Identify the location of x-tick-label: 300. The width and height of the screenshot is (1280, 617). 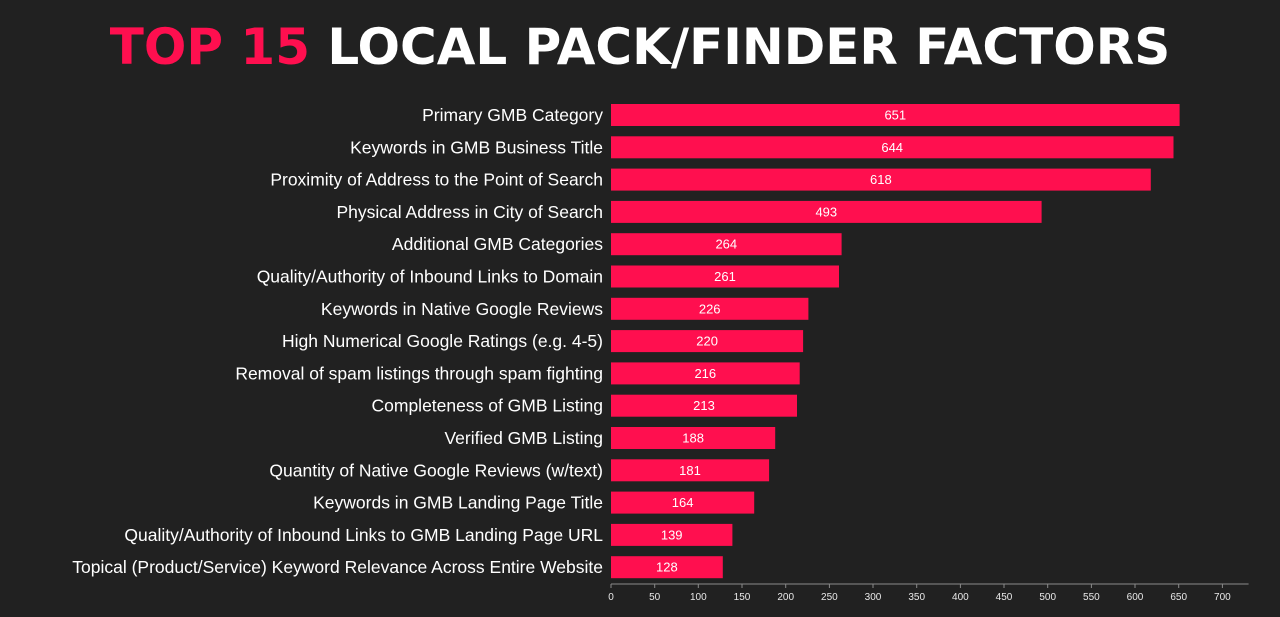
(873, 597).